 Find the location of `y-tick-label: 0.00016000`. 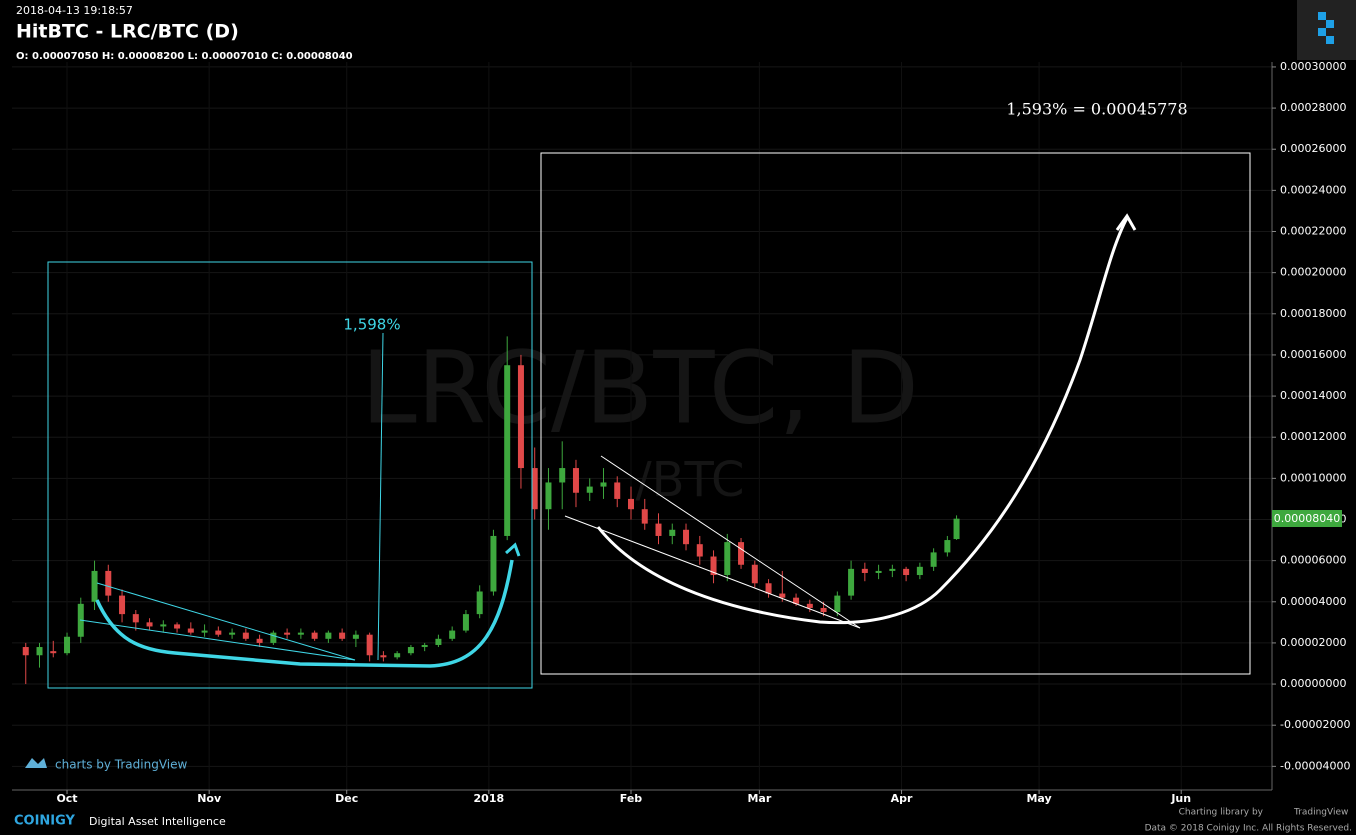

y-tick-label: 0.00016000 is located at coordinates (1313, 354).